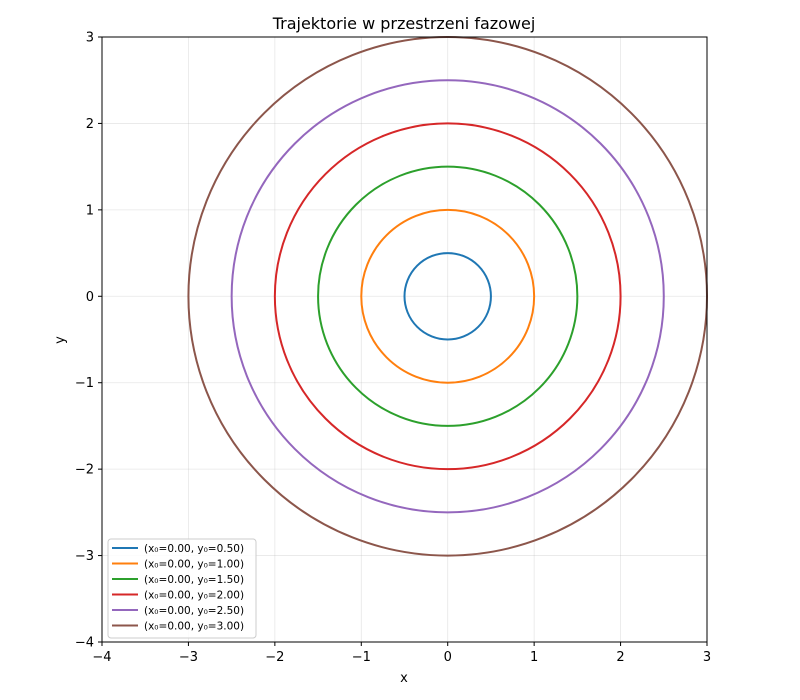  I want to click on legend-box, so click(182, 588).